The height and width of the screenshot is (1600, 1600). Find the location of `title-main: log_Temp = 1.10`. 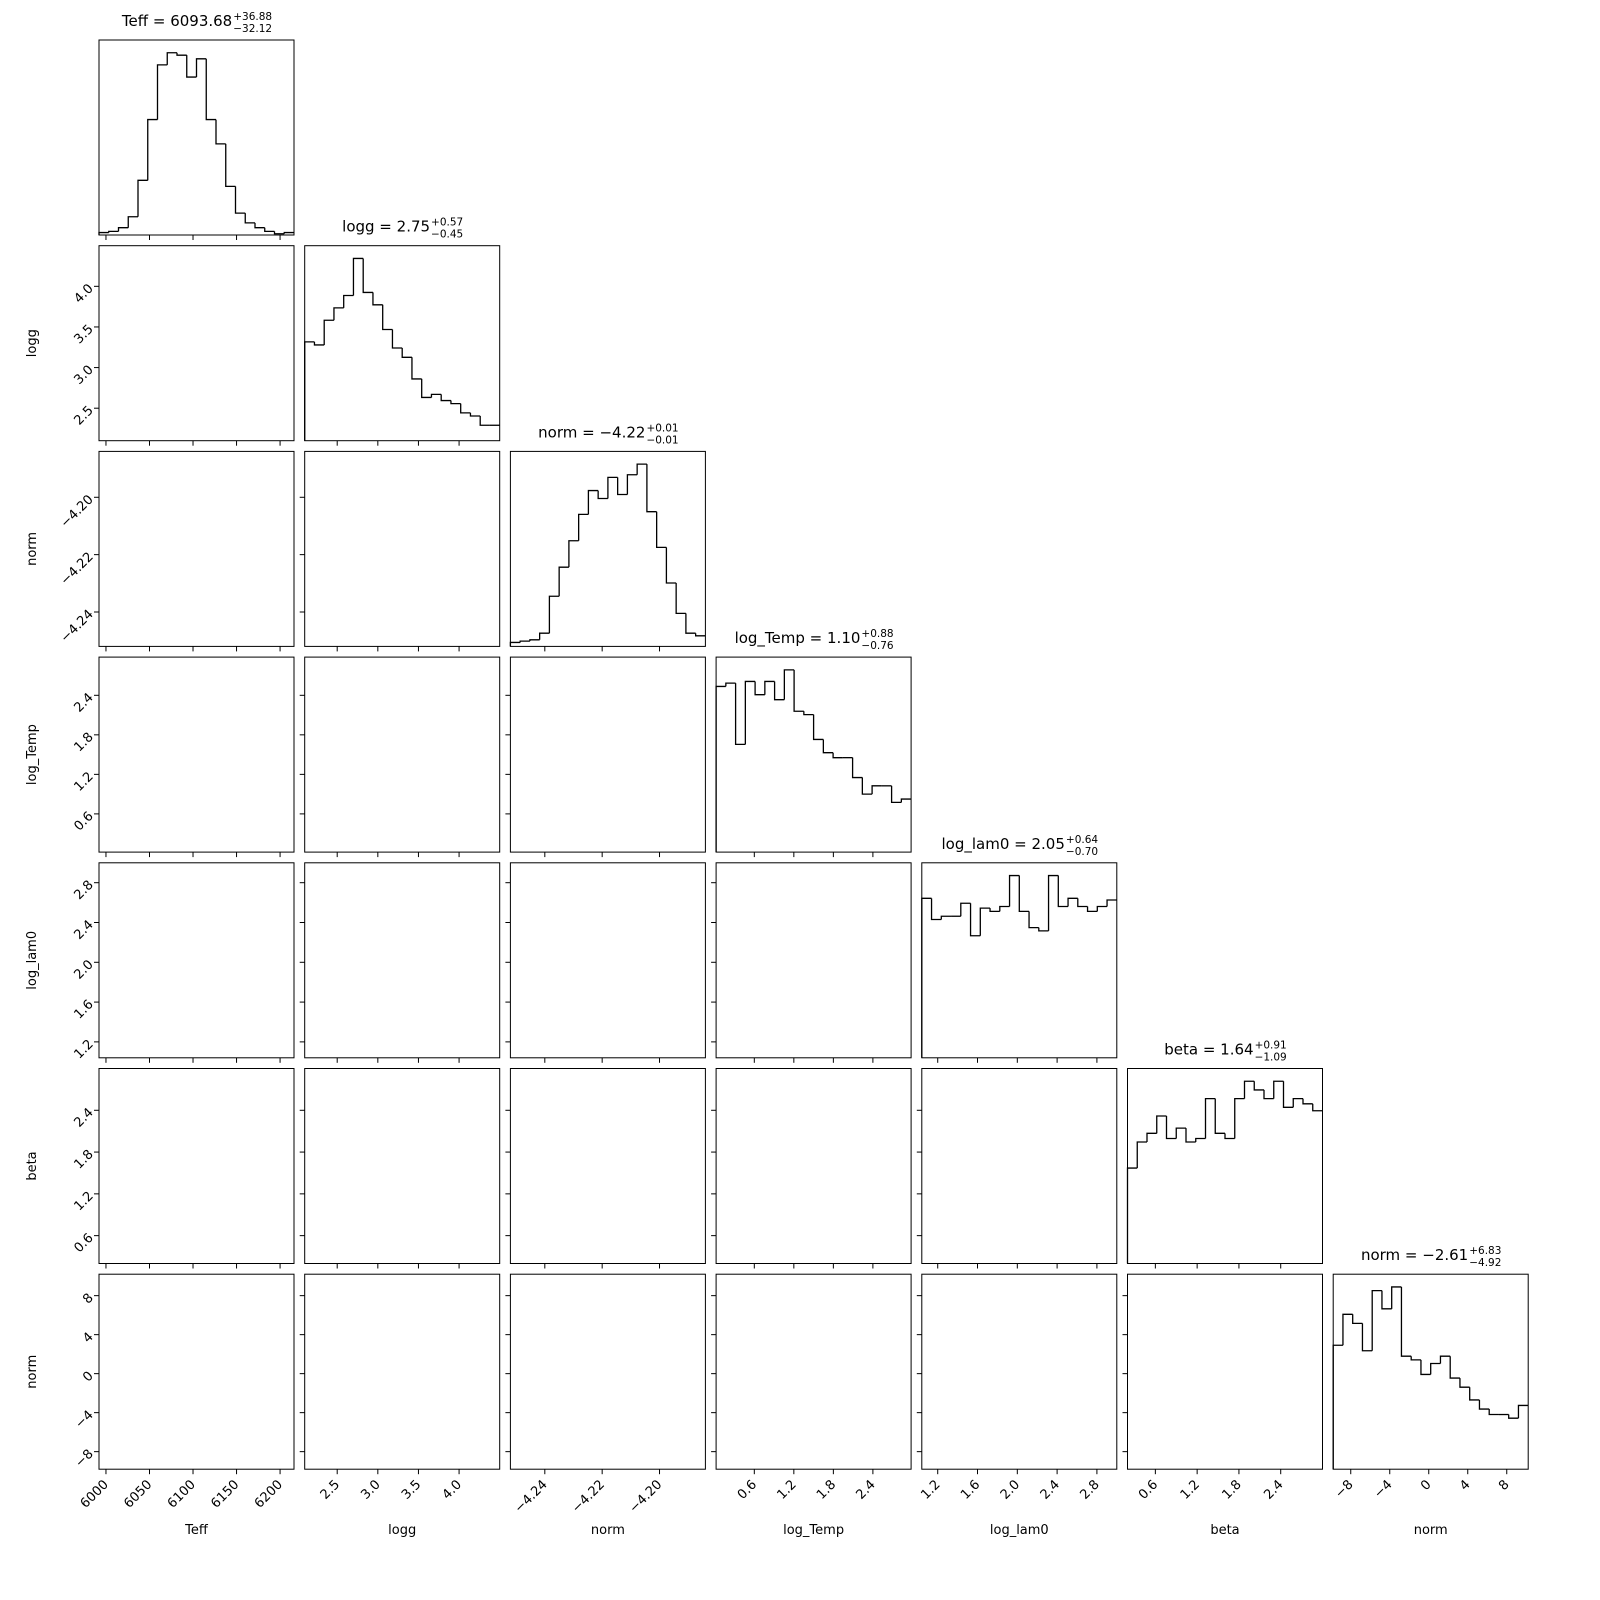

title-main: log_Temp = 1.10 is located at coordinates (798, 638).